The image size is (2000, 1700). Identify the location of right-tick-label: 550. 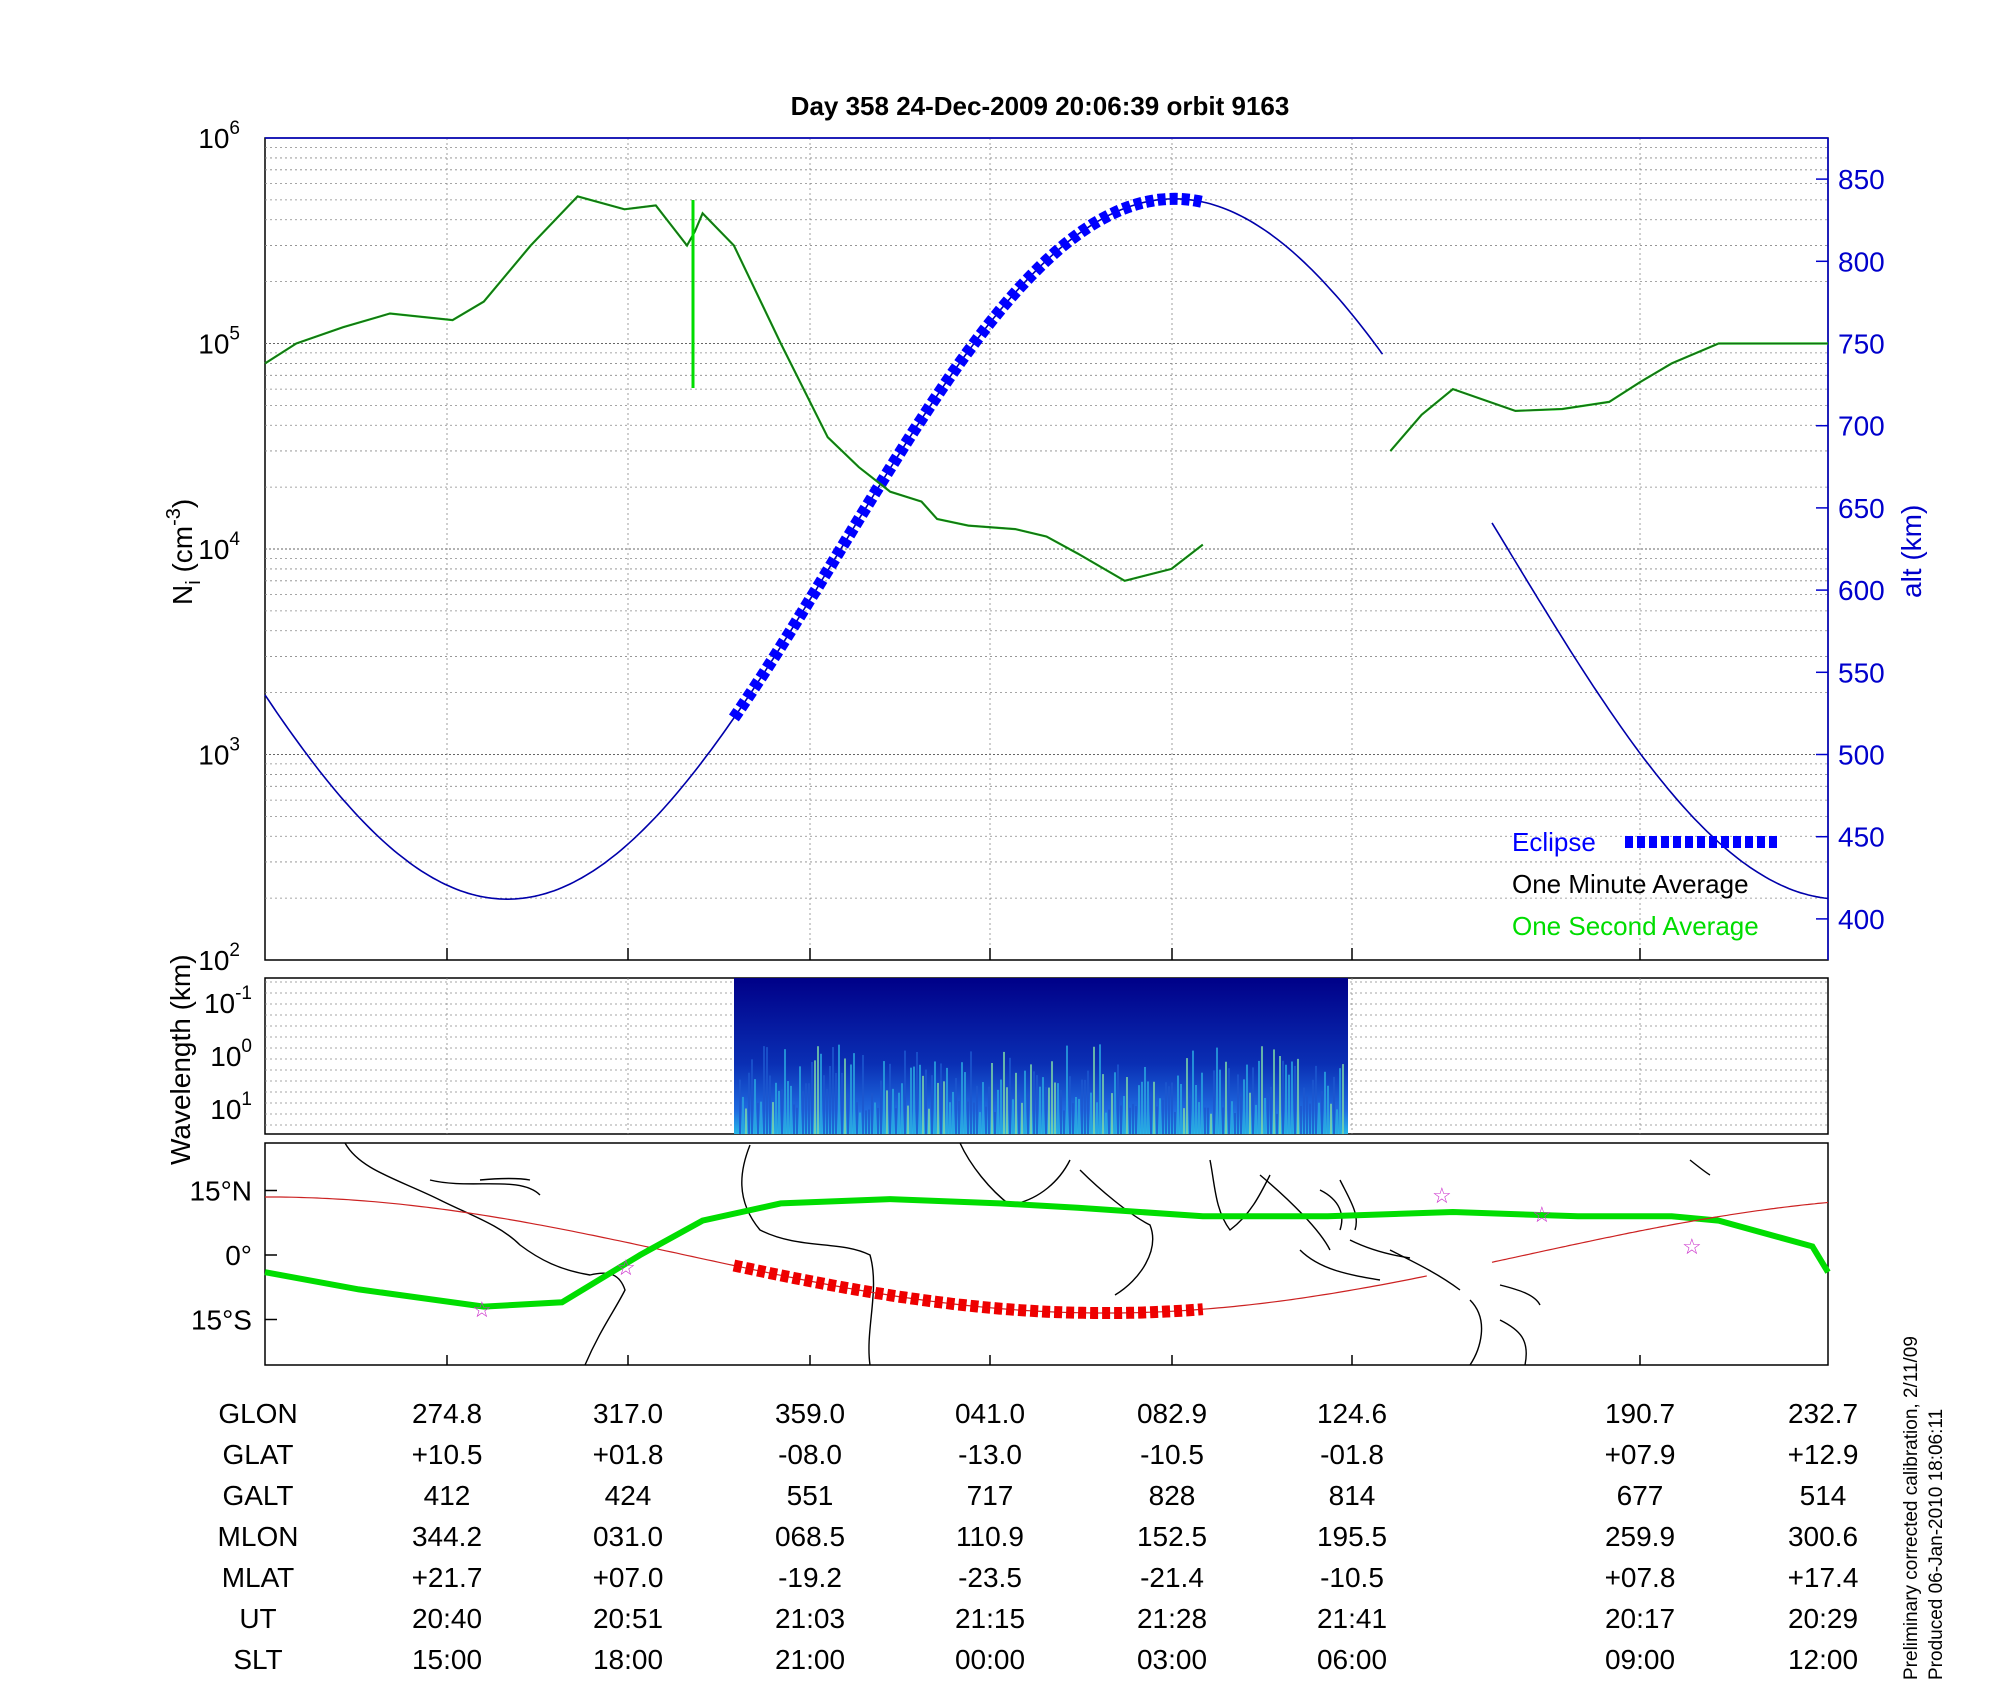
(1861, 672).